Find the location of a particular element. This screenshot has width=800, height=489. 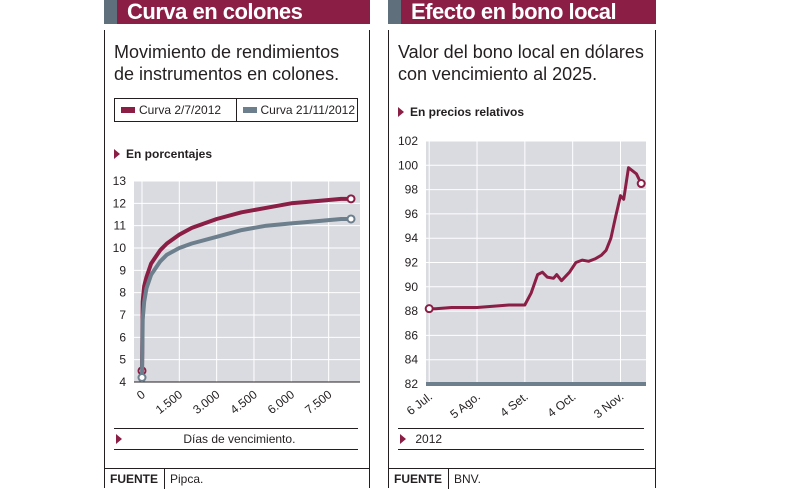

right-source-value: BNV. is located at coordinates (467, 479).